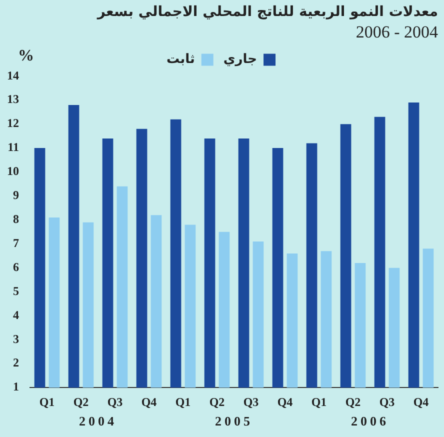  What do you see at coordinates (16, 291) in the screenshot?
I see `y-tick-label: 5` at bounding box center [16, 291].